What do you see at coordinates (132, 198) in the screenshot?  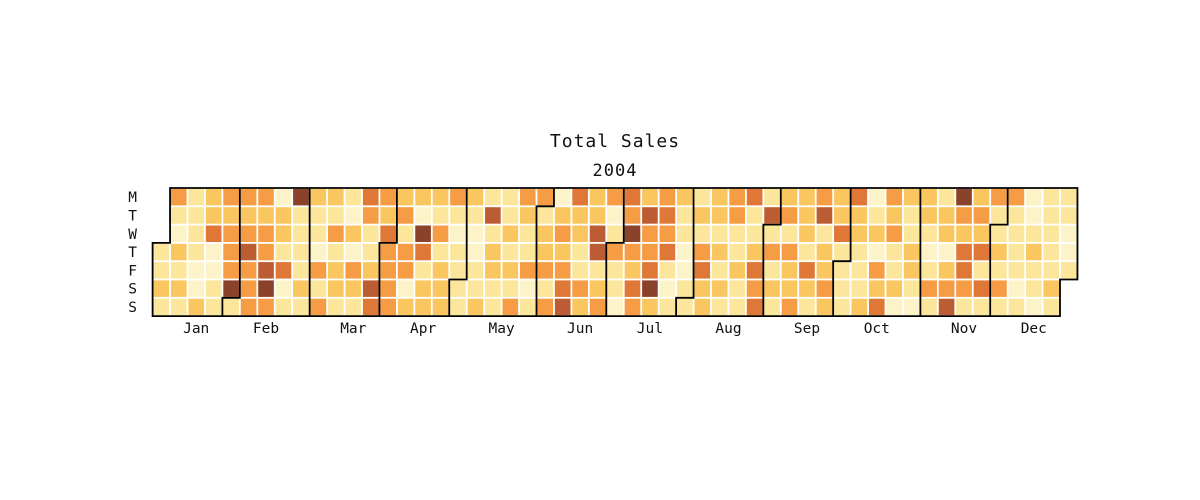 I see `day-label: M` at bounding box center [132, 198].